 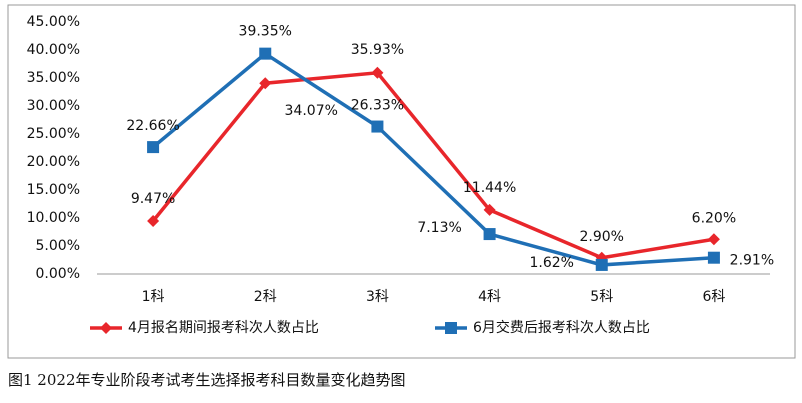 What do you see at coordinates (377, 106) in the screenshot?
I see `value-label: 26.33%` at bounding box center [377, 106].